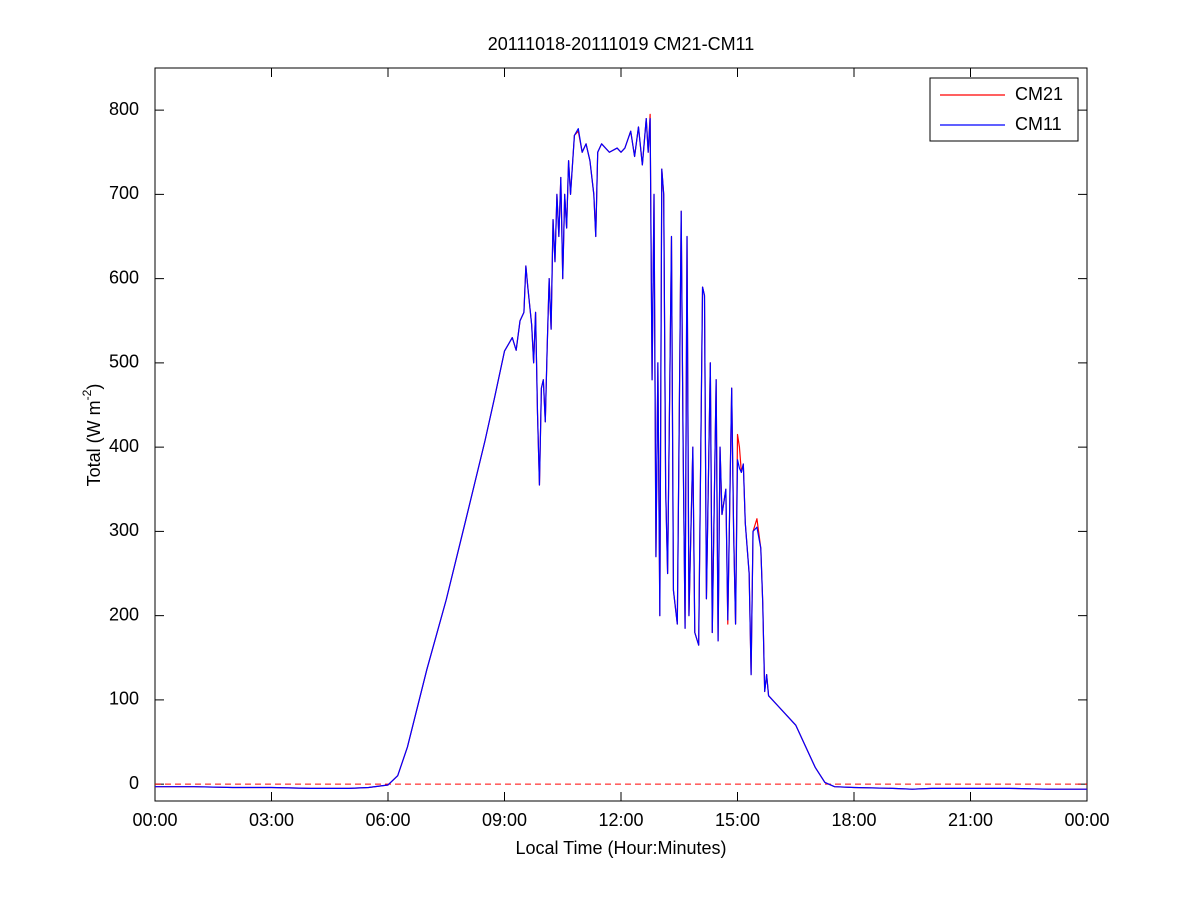 This screenshot has height=901, width=1201. What do you see at coordinates (124, 109) in the screenshot?
I see `y-tick-label: 800` at bounding box center [124, 109].